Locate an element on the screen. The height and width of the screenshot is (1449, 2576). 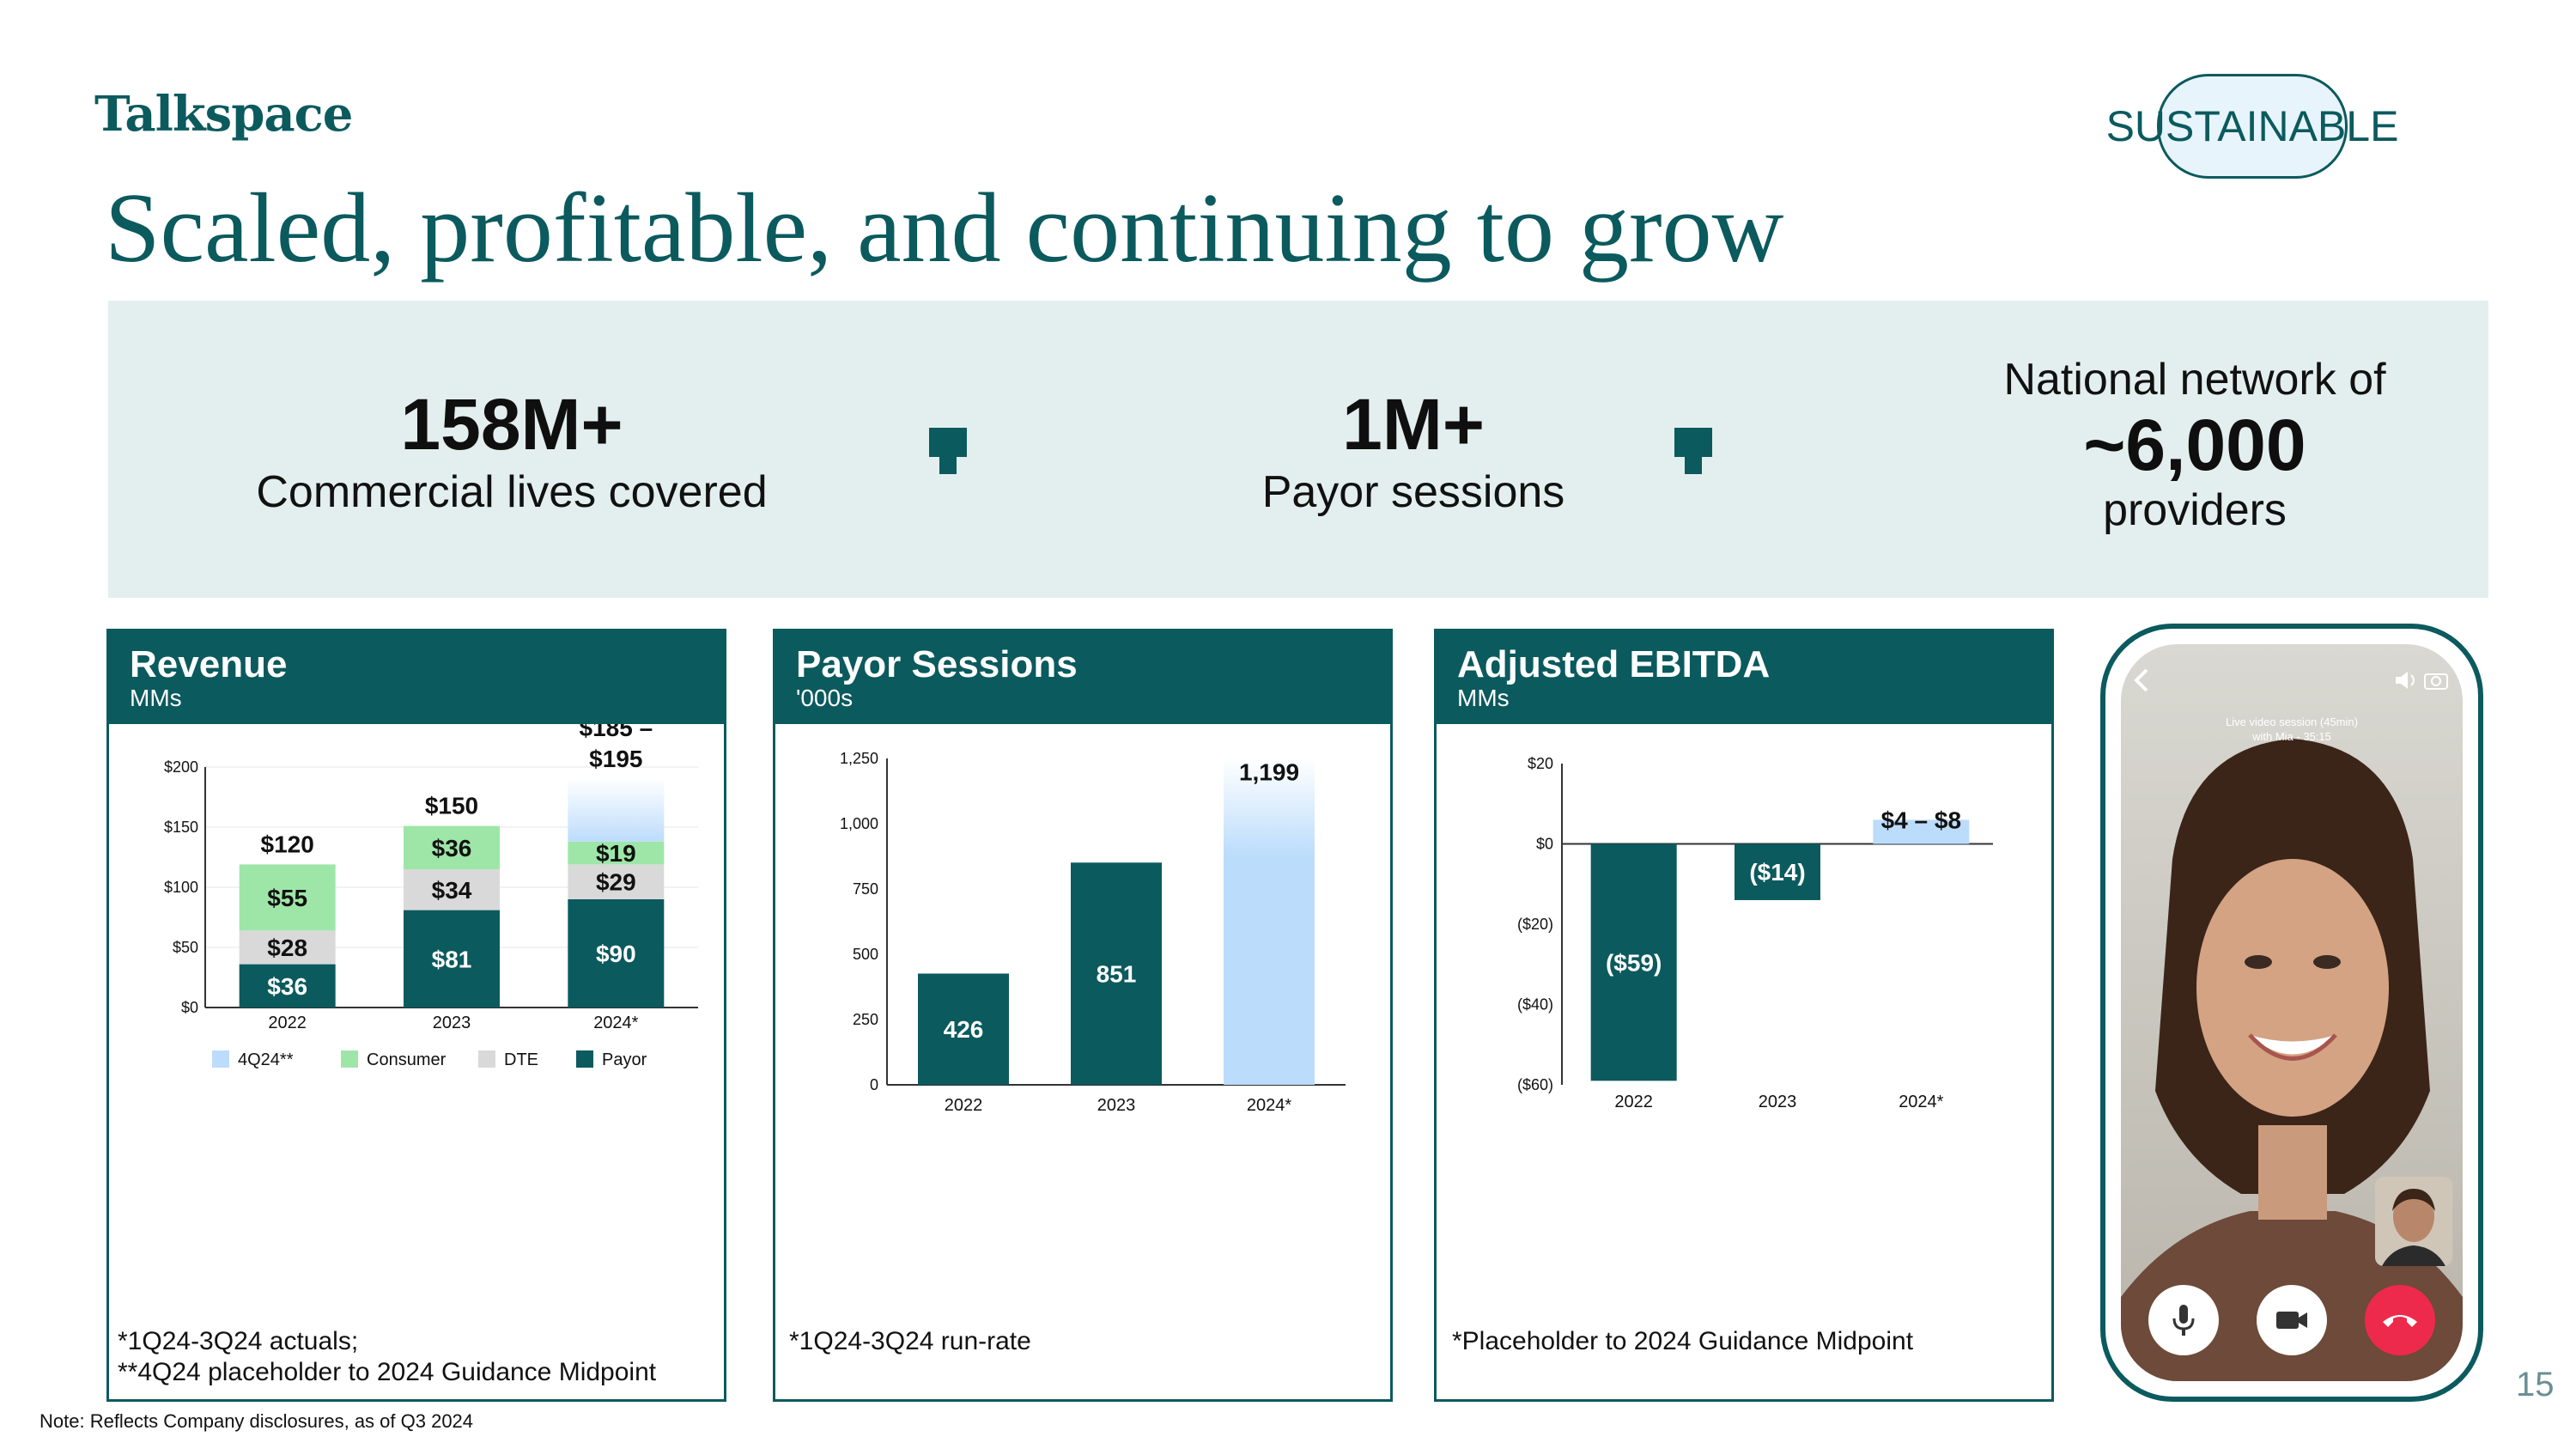
data-label: $36 is located at coordinates (287, 986).